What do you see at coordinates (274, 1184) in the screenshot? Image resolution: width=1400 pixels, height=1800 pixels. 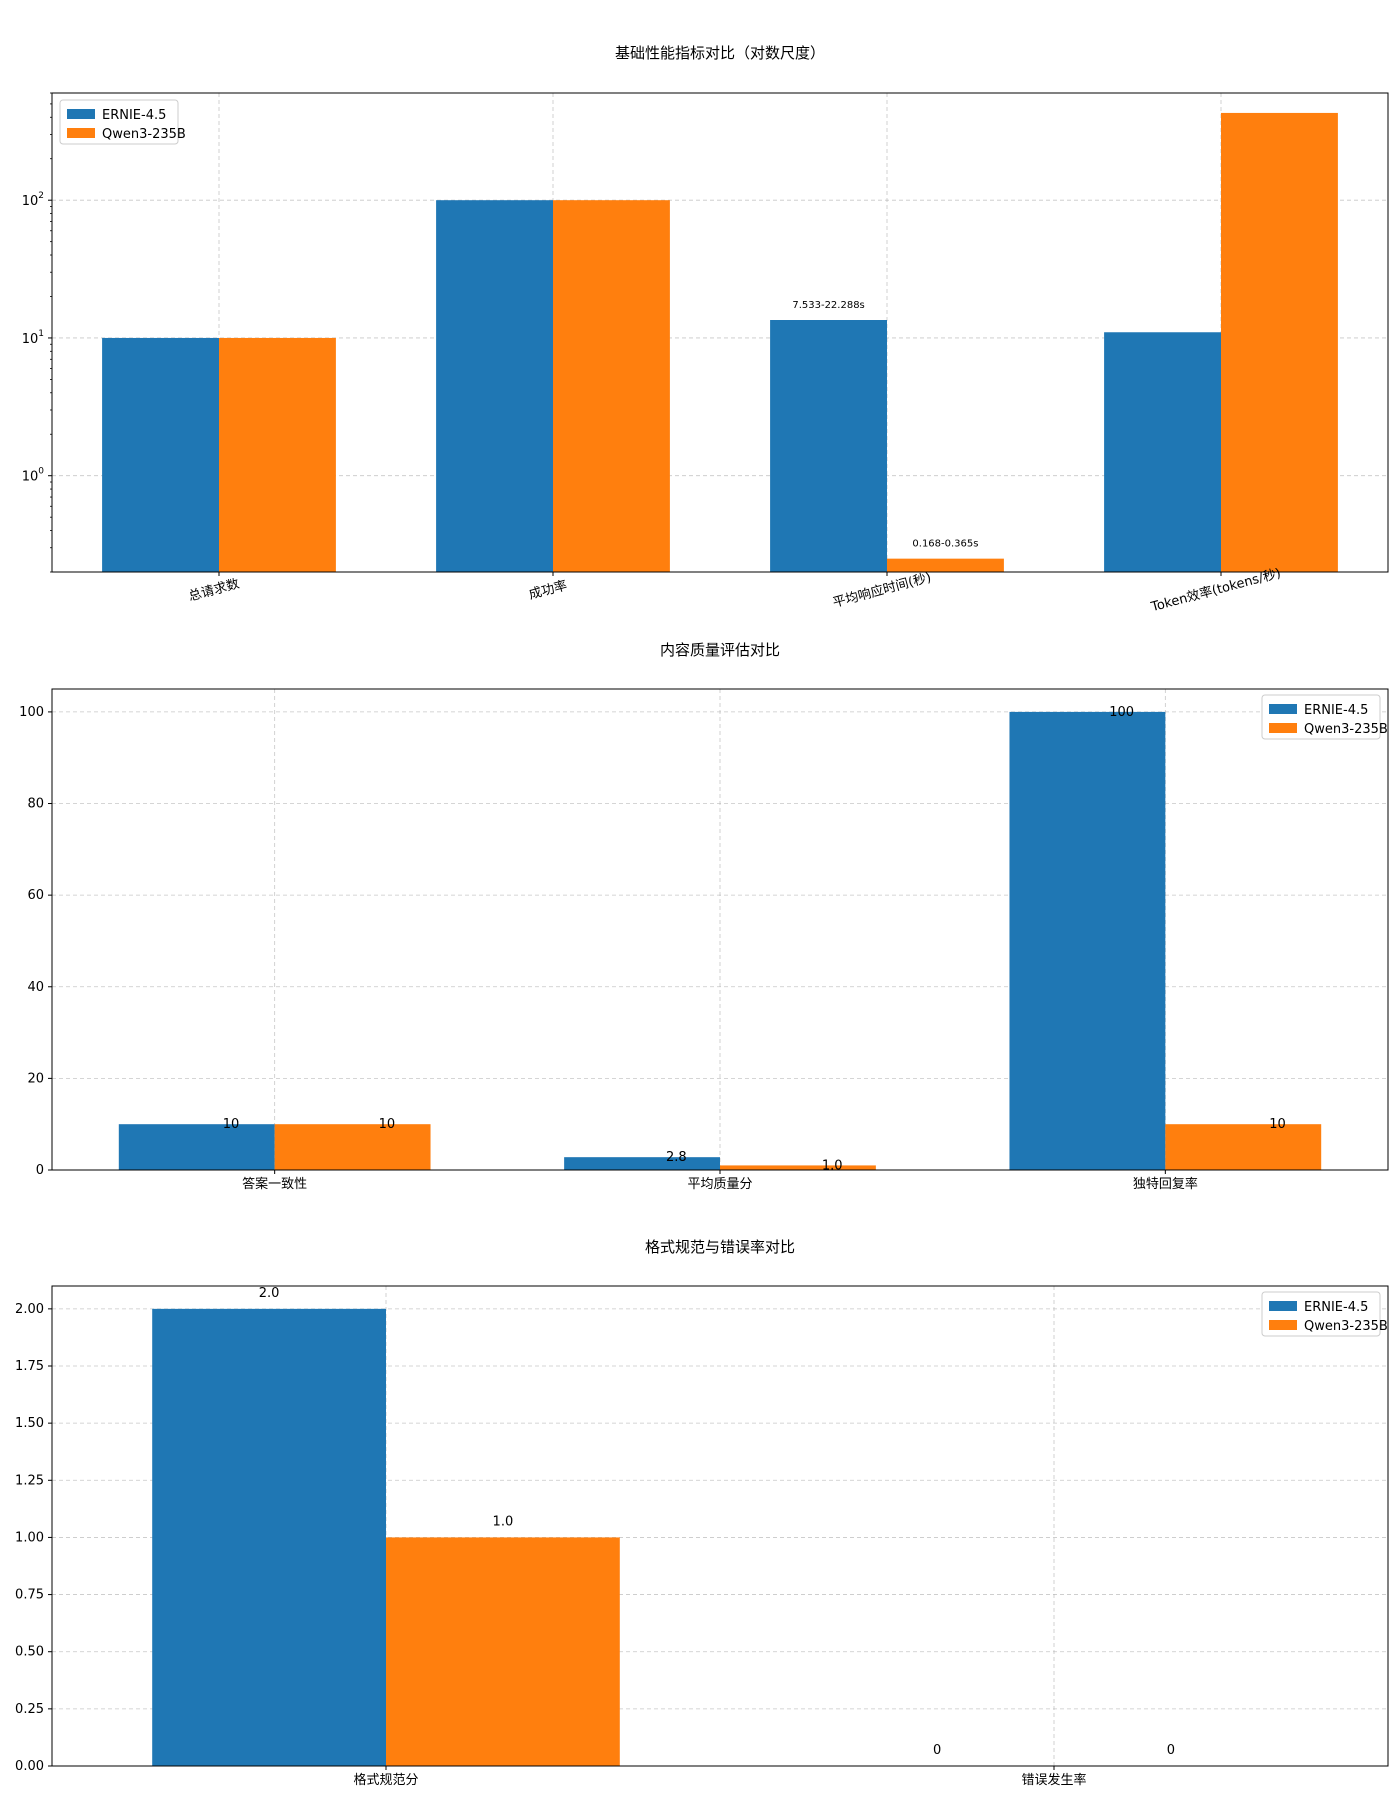 I see `x-tick-label: 答案一致性` at bounding box center [274, 1184].